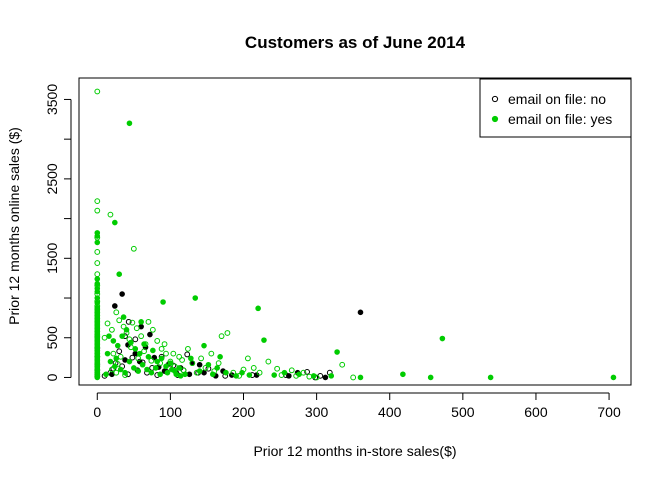 The height and width of the screenshot is (480, 672). Describe the element at coordinates (354, 451) in the screenshot. I see `x-axis-label: Prior 12 months in-store sales($)` at that location.